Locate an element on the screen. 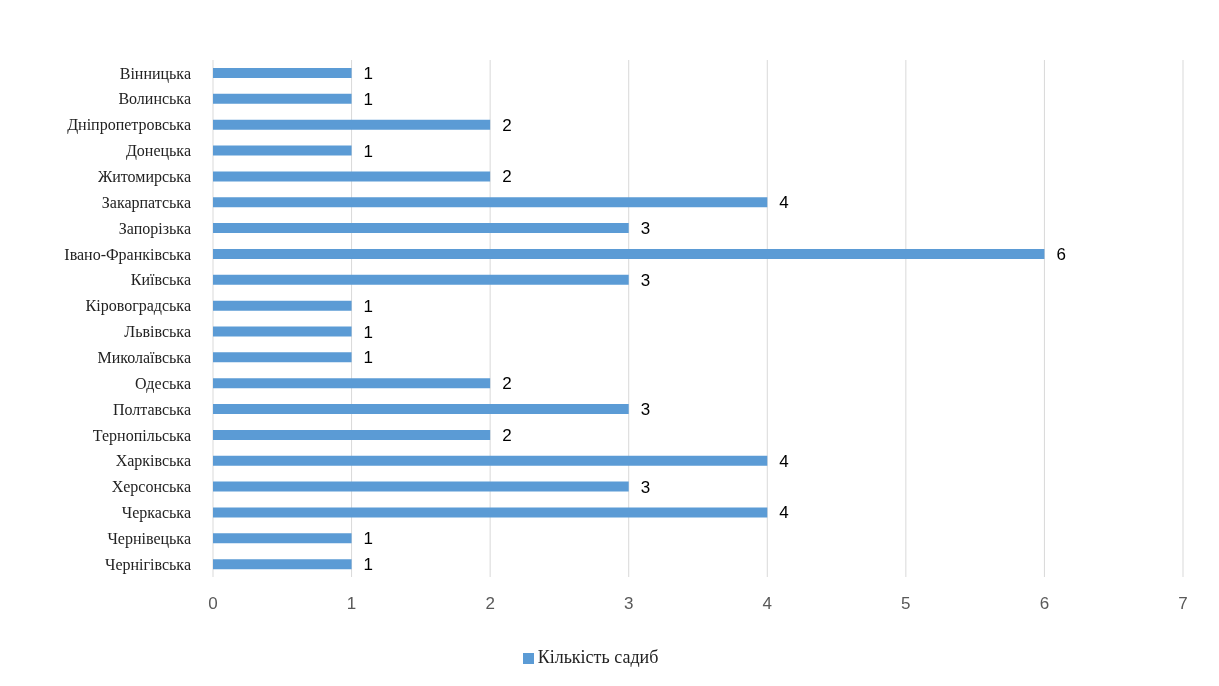  y-tick-label: Житомирська is located at coordinates (144, 177).